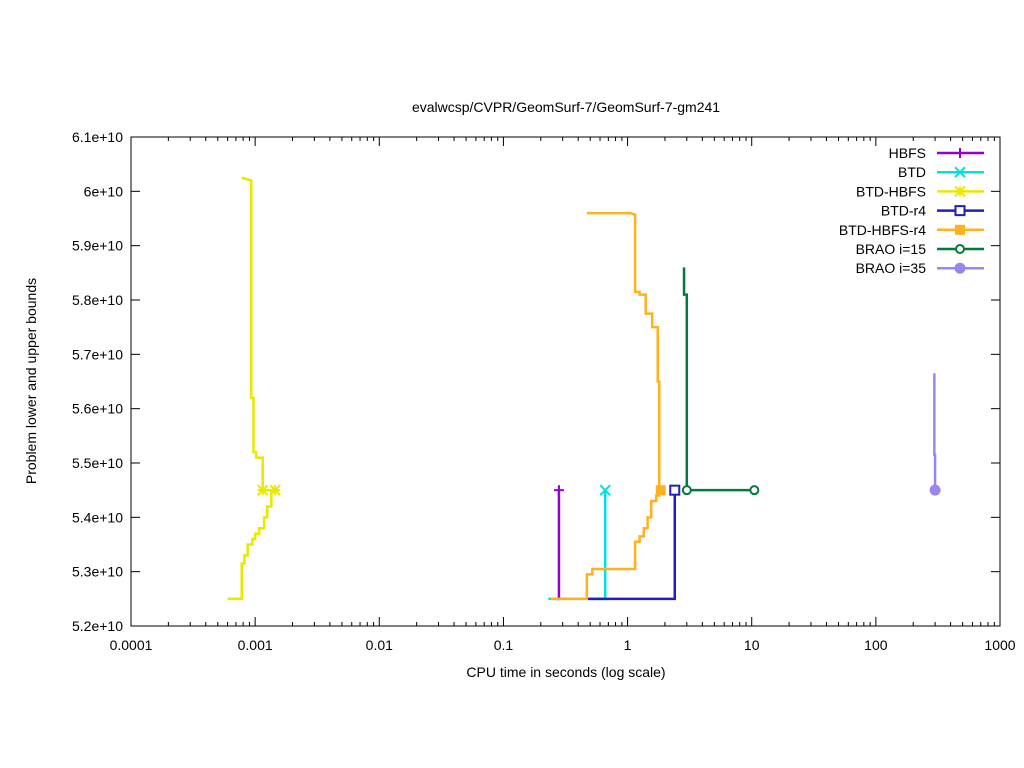  Describe the element at coordinates (131, 645) in the screenshot. I see `x-tick-label: 0.0001` at that location.